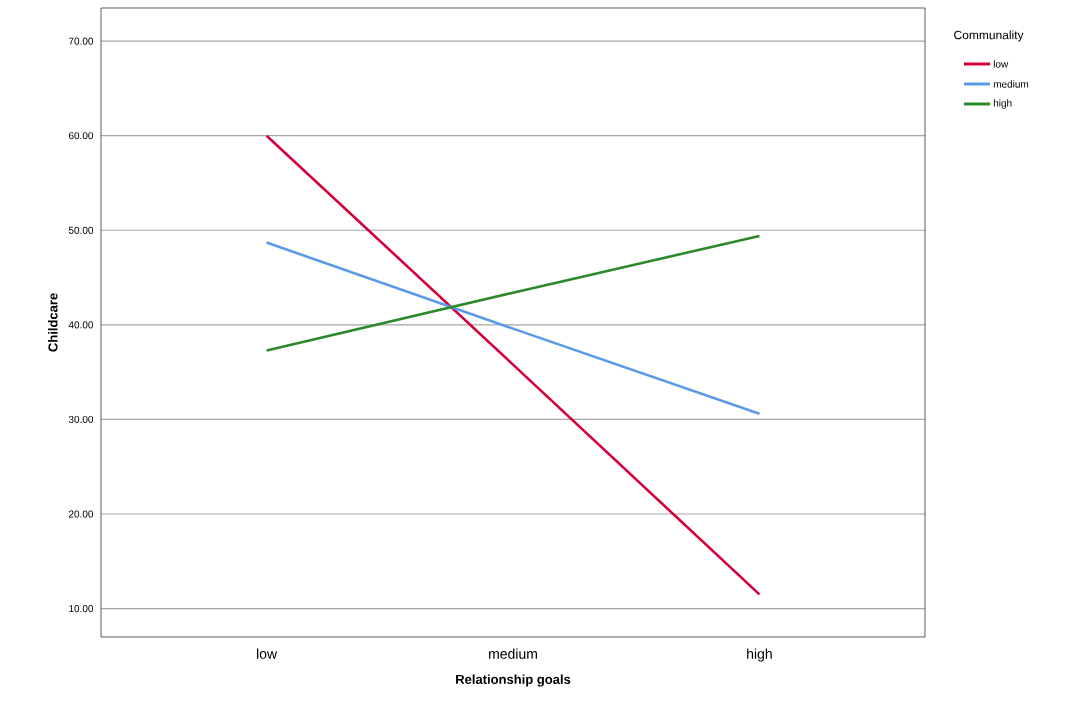 The height and width of the screenshot is (722, 1065). What do you see at coordinates (1001, 64) in the screenshot?
I see `legend-label: low` at bounding box center [1001, 64].